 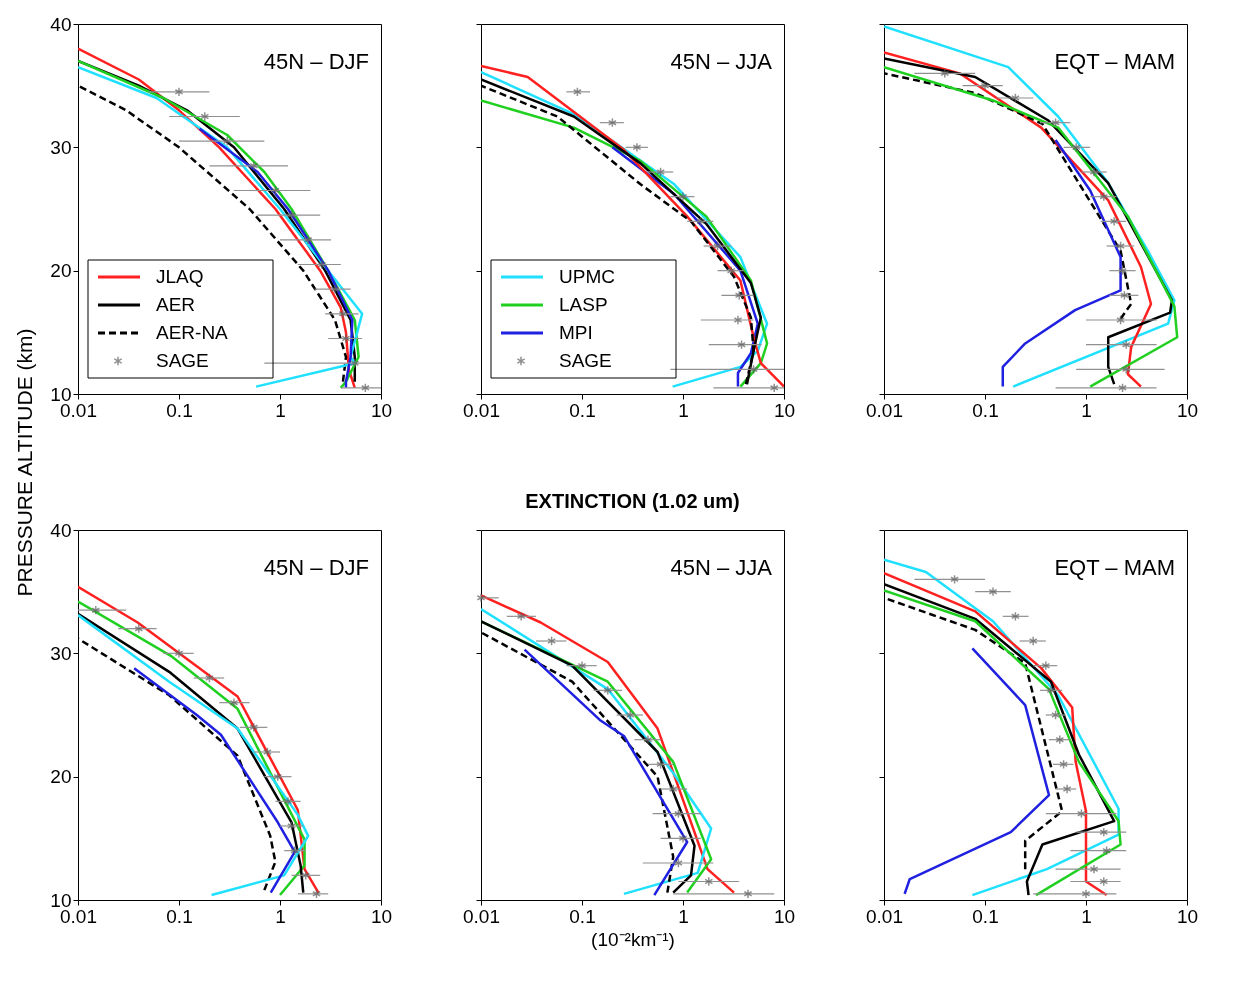 What do you see at coordinates (587, 276) in the screenshot?
I see `legend-label: UPMC` at bounding box center [587, 276].